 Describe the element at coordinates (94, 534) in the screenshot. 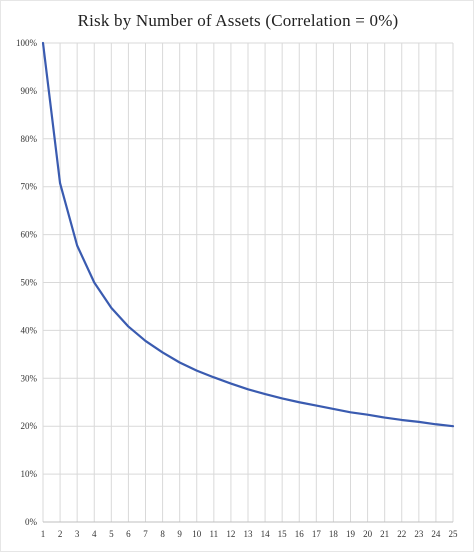

I see `x-tick-label: 4` at that location.